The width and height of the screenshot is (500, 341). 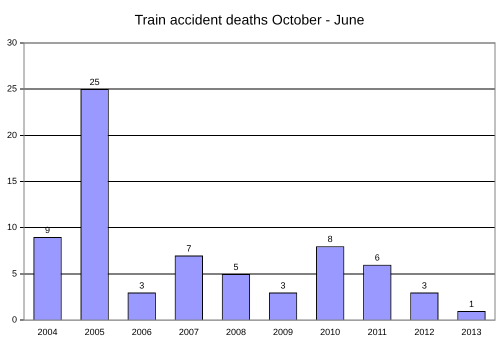 I want to click on y-tick-label: 10, so click(x=12, y=227).